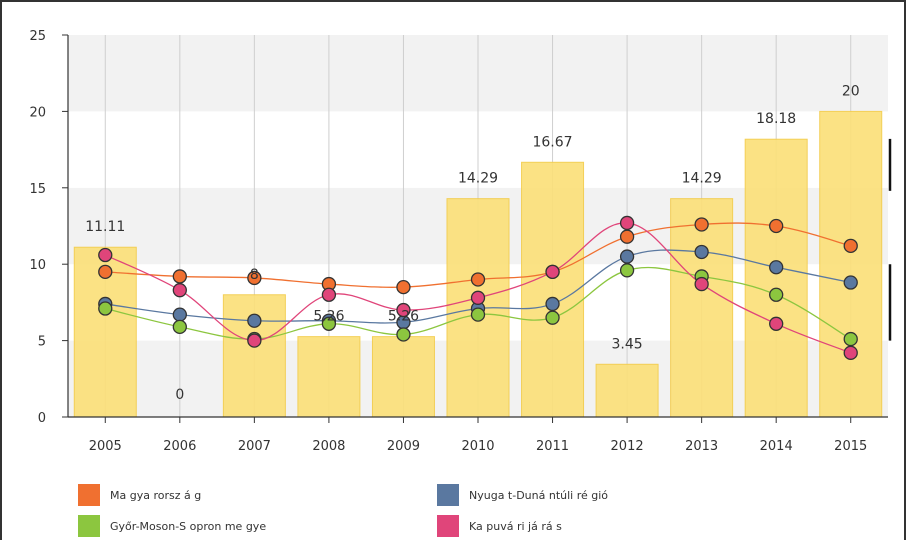 The width and height of the screenshot is (906, 540). Describe the element at coordinates (42, 342) in the screenshot. I see `y-tick-label: 5` at that location.